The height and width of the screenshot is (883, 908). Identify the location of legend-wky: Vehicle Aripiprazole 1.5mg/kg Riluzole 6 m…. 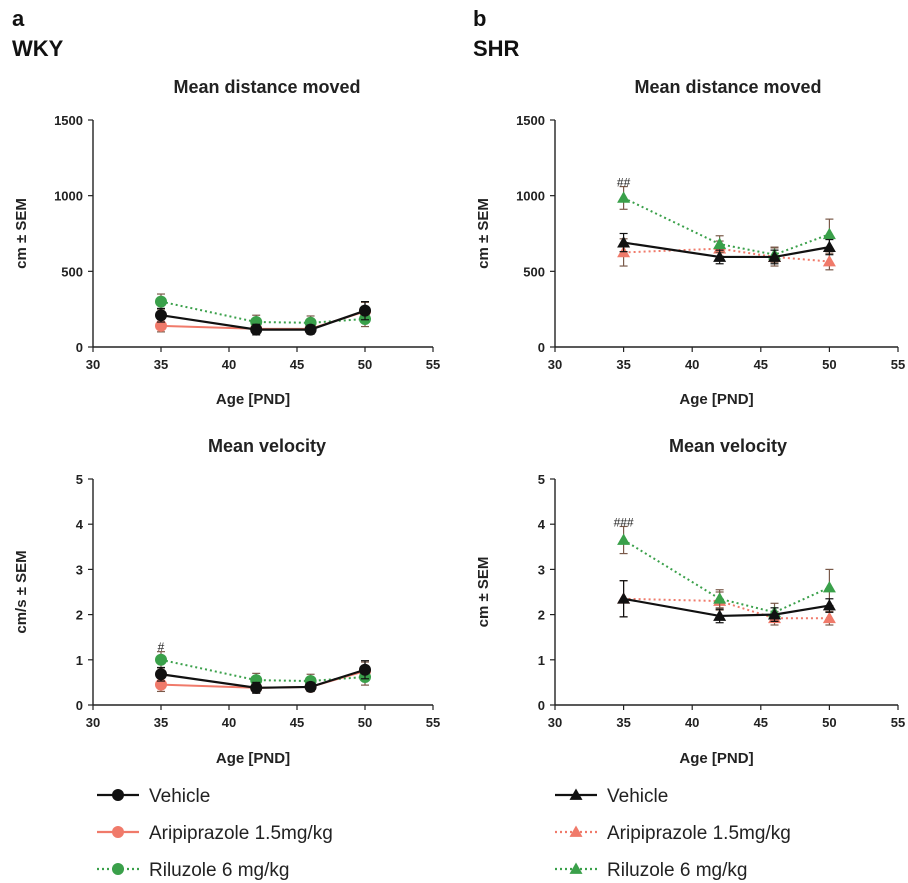
(215, 833).